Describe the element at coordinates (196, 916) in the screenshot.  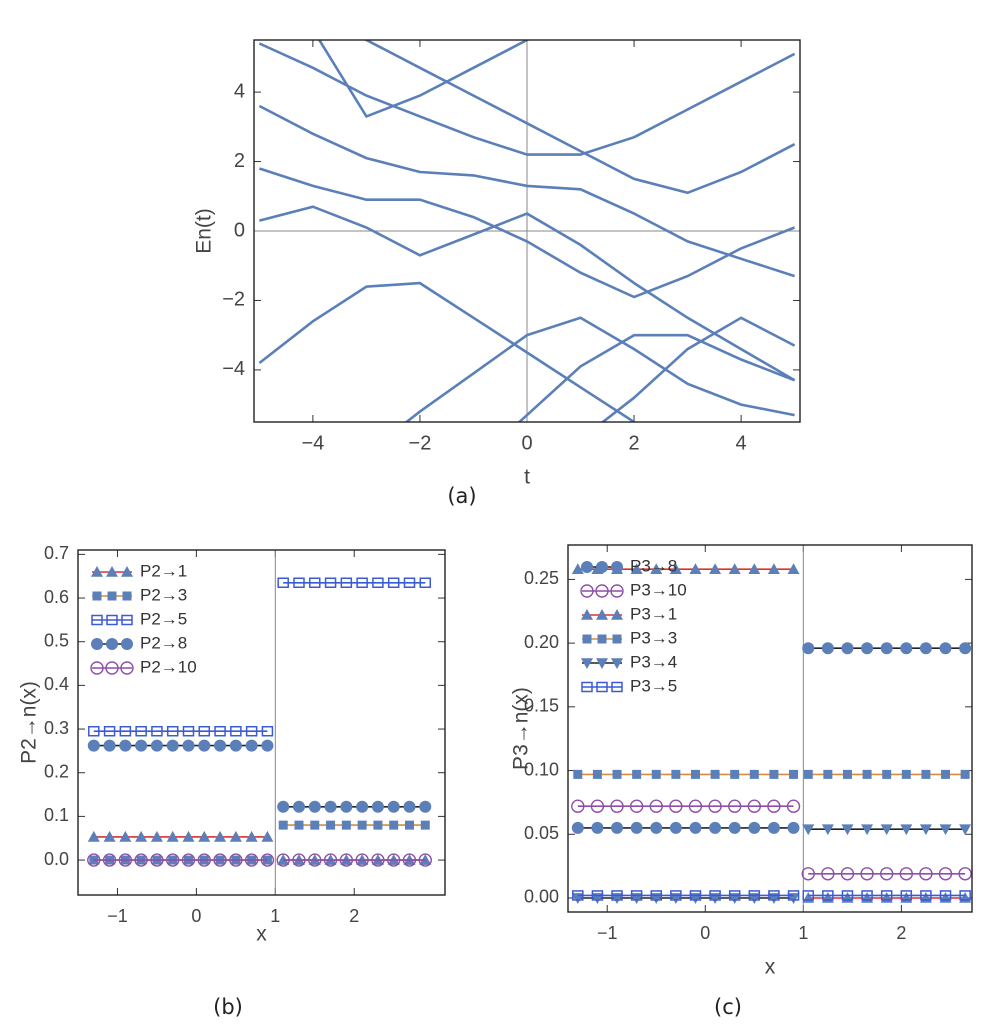
I see `x-tick-label: 0` at that location.